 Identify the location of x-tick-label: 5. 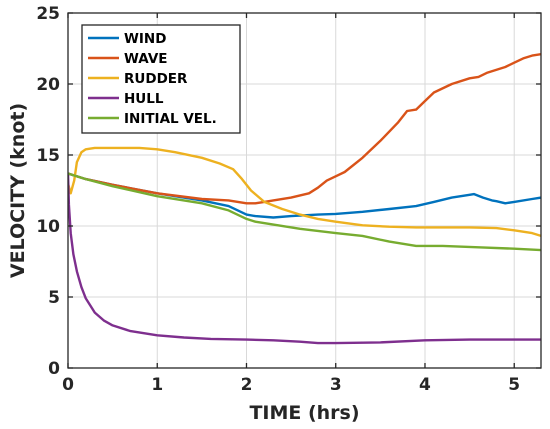
(514, 385).